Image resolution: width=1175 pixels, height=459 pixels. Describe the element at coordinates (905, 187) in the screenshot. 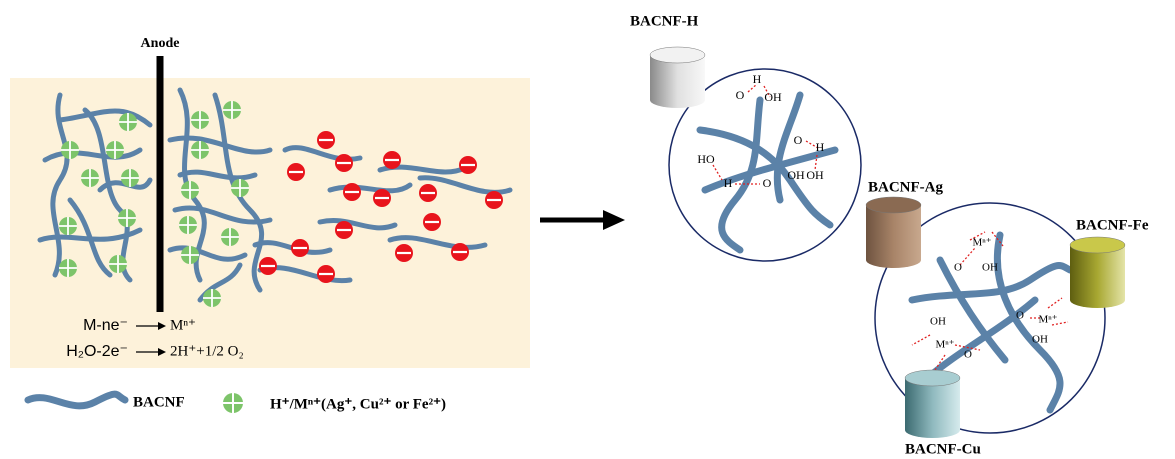

I see `product-label: BACNF-Ag` at that location.